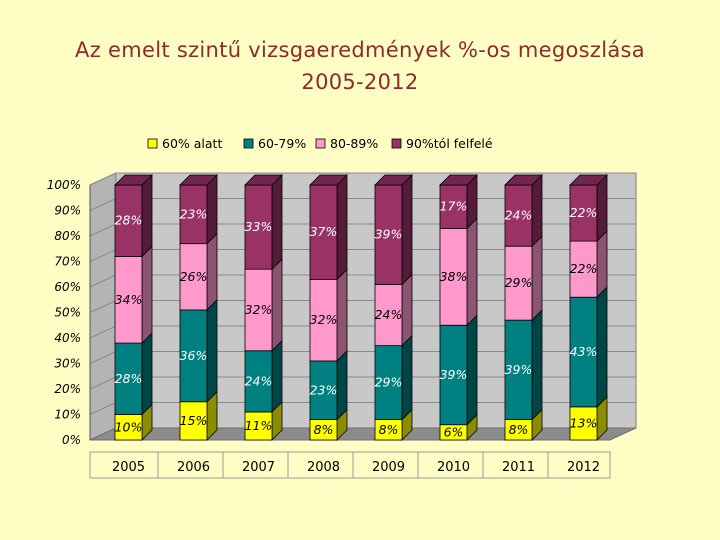  What do you see at coordinates (194, 276) in the screenshot?
I see `data-label: 26%` at bounding box center [194, 276].